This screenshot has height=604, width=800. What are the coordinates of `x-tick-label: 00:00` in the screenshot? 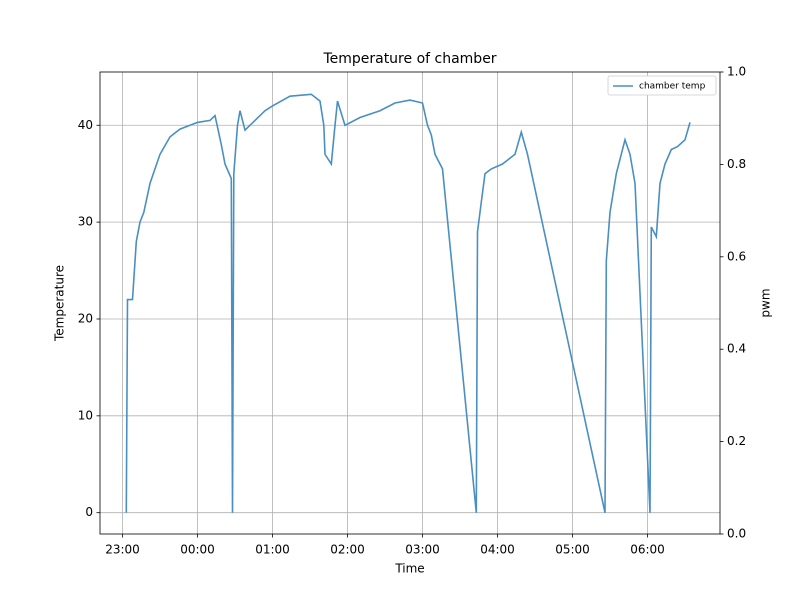 It's located at (197, 550).